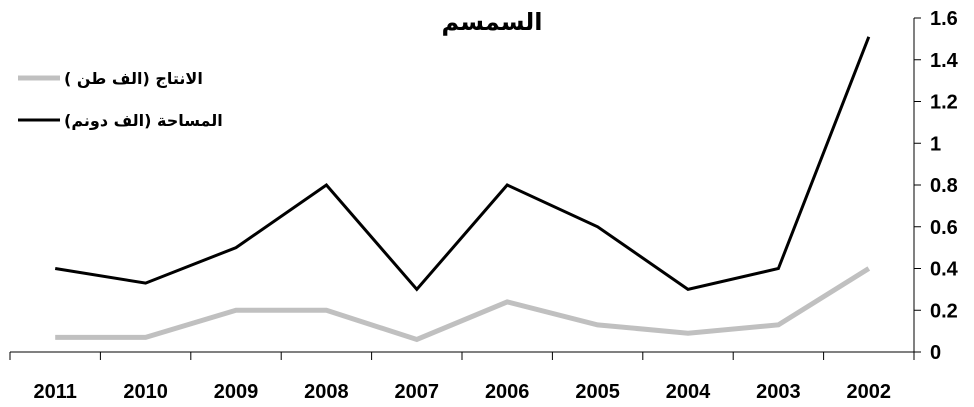 The width and height of the screenshot is (974, 407). What do you see at coordinates (417, 392) in the screenshot?
I see `x-tick-label: 2007` at bounding box center [417, 392].